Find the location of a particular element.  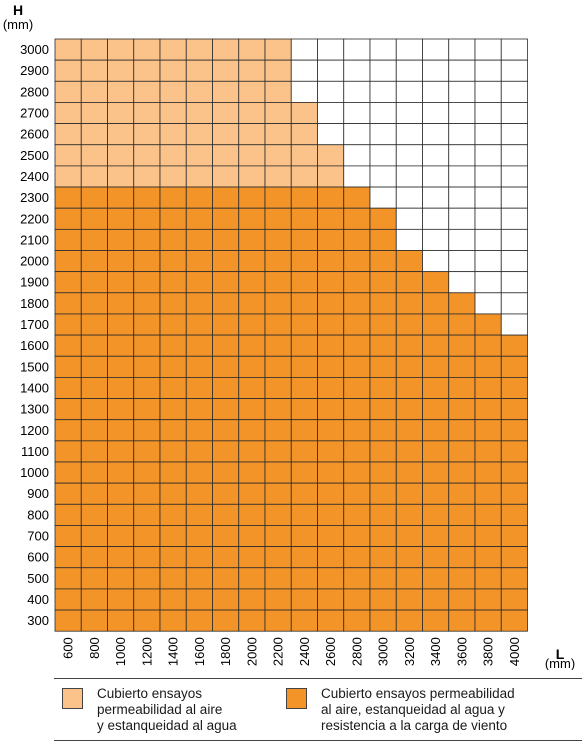

legend-top-rule is located at coordinates (318, 678).